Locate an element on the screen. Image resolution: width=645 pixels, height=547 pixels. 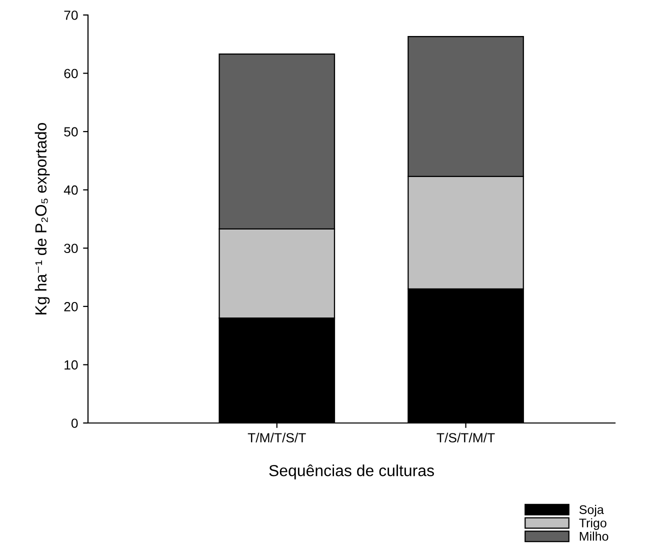
legend-label: Trigo is located at coordinates (592, 524).